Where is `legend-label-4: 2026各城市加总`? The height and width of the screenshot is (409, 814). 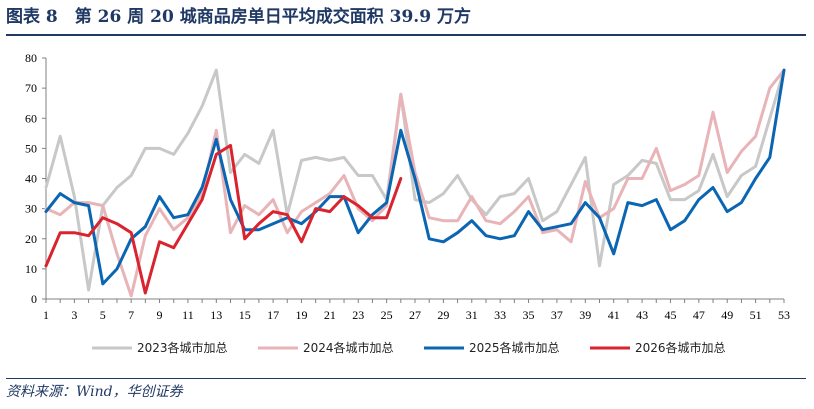
legend-label-4: 2026各城市加总 is located at coordinates (680, 347).